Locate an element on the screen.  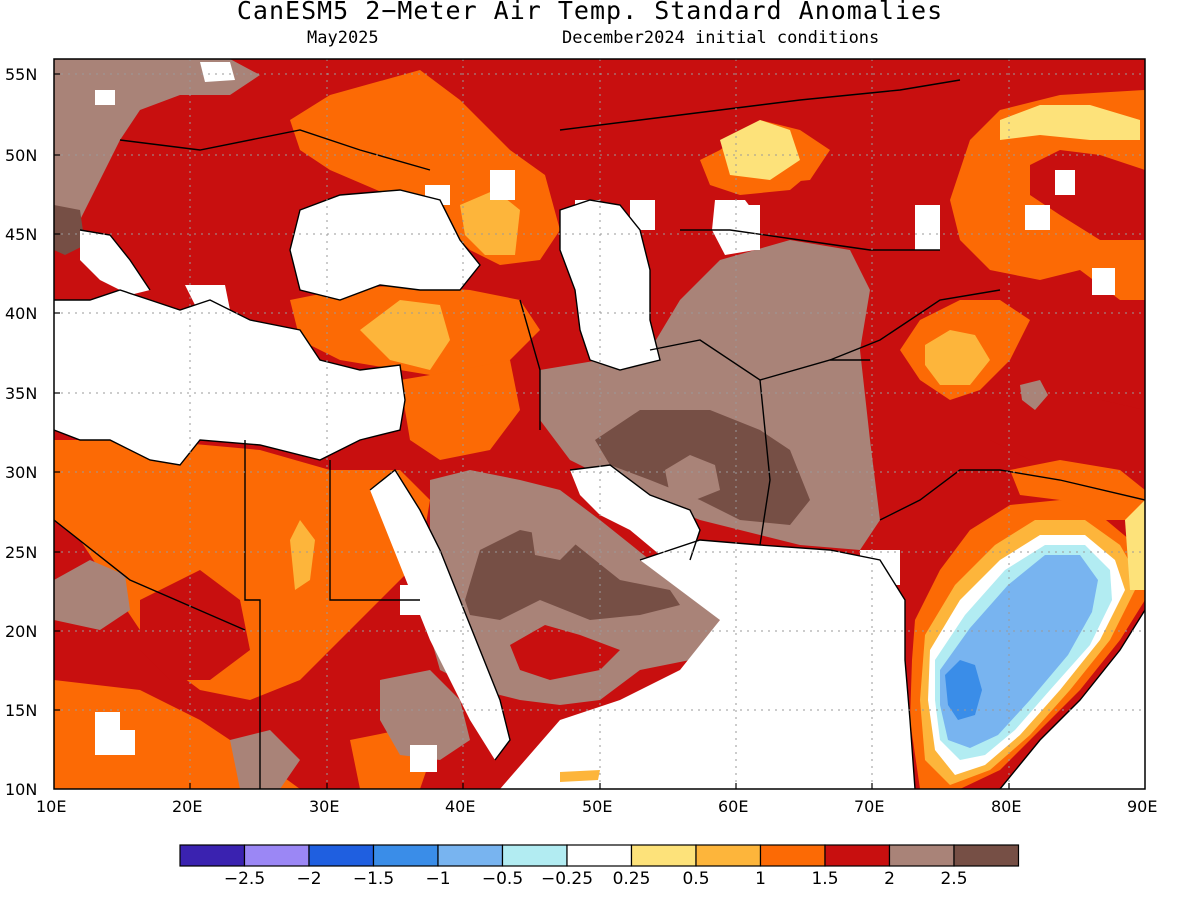
valid-month-label: May2025 is located at coordinates (343, 38).